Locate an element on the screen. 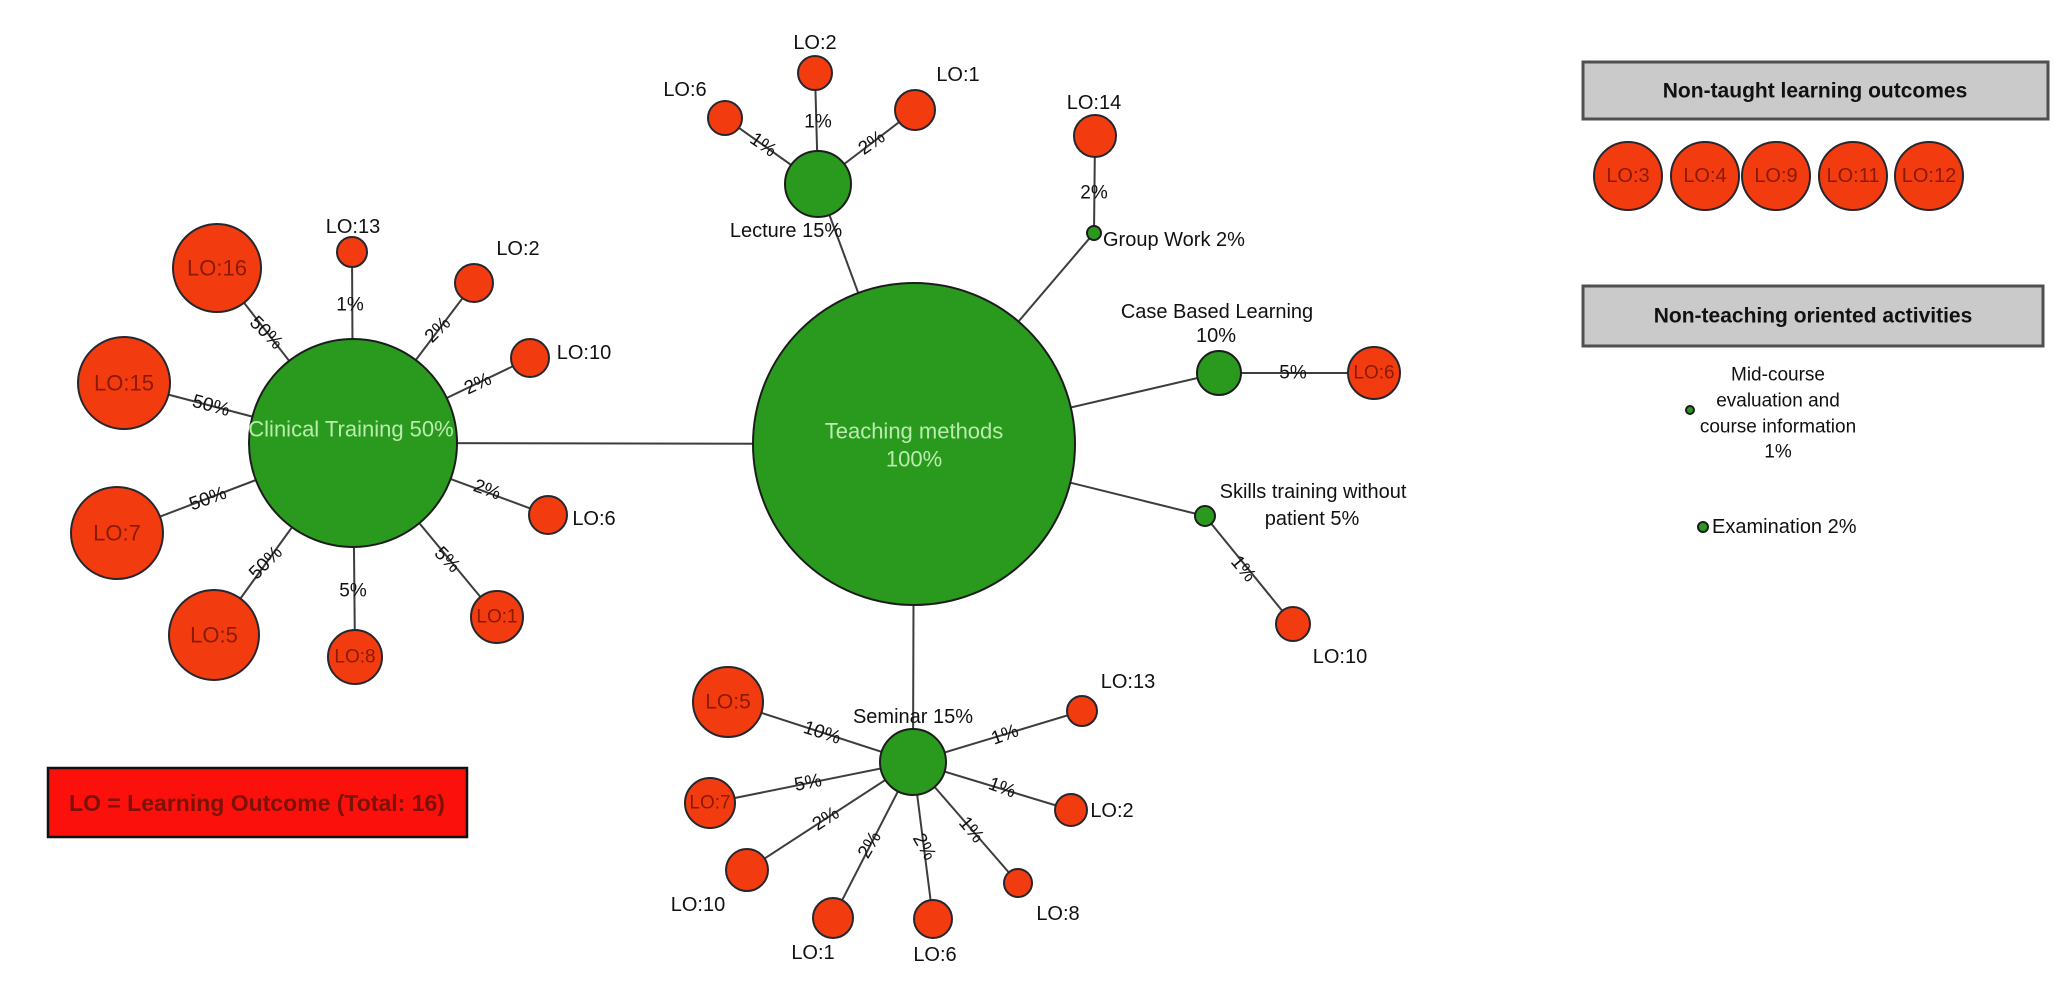  clinical-lo16-label: LO:16 is located at coordinates (217, 268).